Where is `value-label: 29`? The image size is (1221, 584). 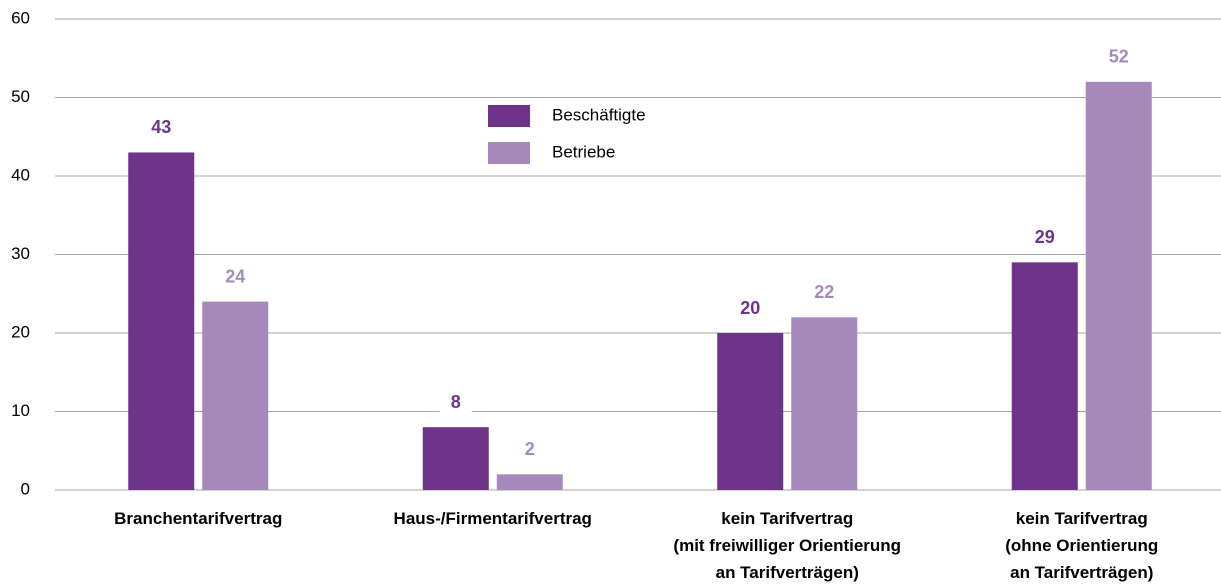
value-label: 29 is located at coordinates (1045, 237).